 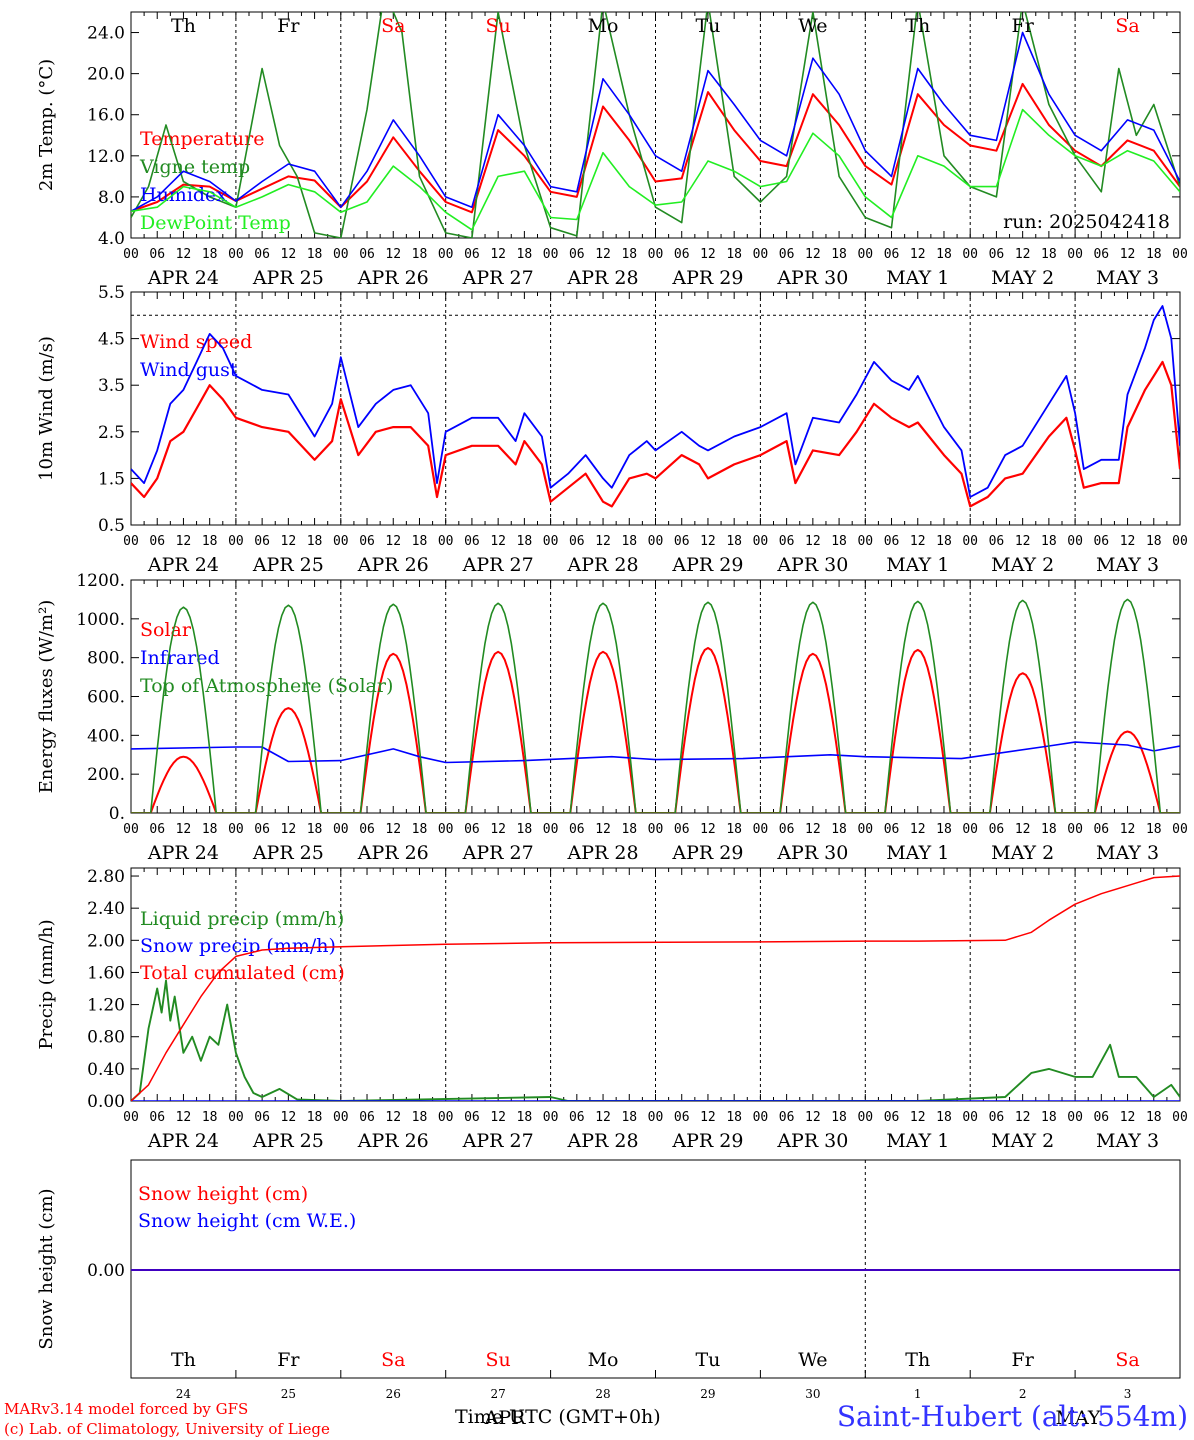 I want to click on day-number: 27, so click(x=498, y=1394).